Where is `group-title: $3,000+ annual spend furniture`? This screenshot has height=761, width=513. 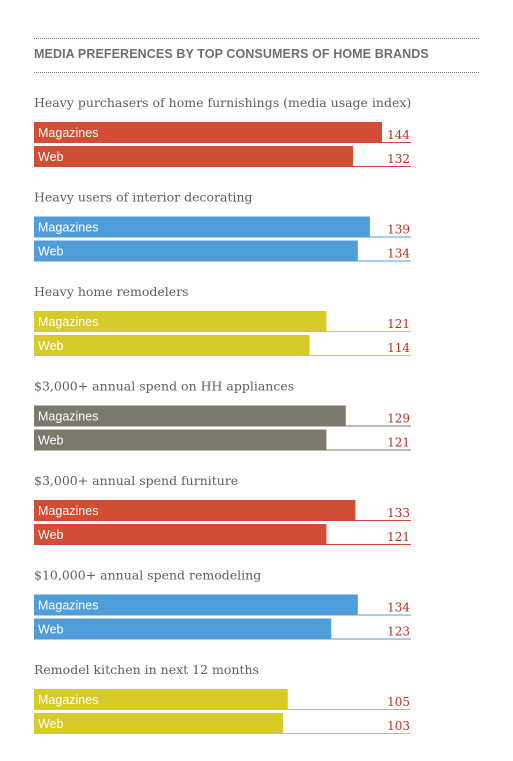 group-title: $3,000+ annual spend furniture is located at coordinates (136, 480).